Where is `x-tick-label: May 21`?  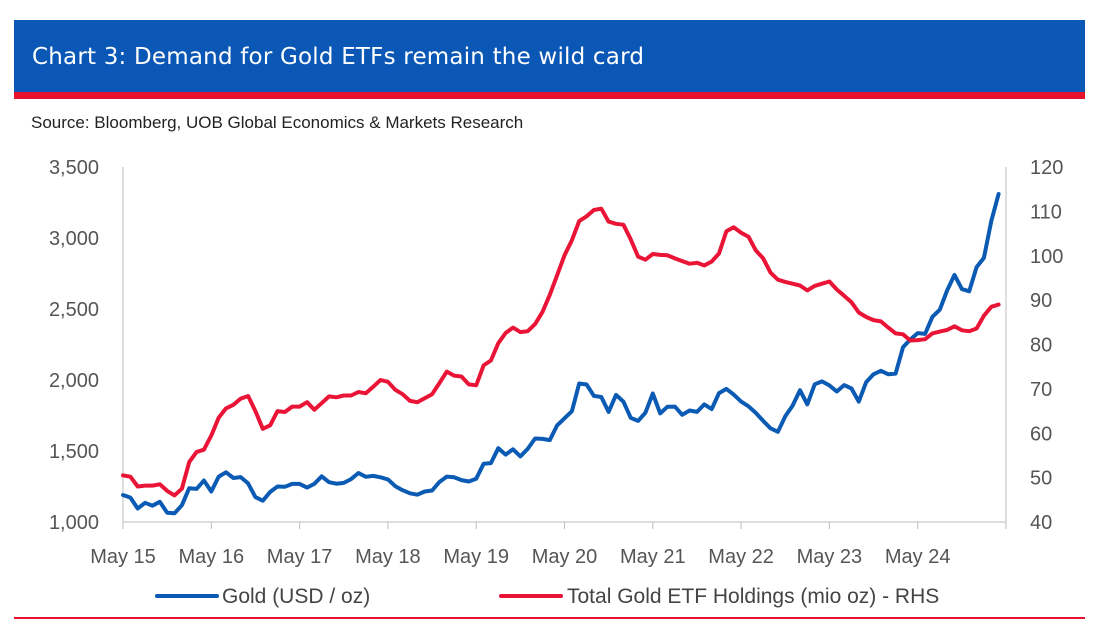
x-tick-label: May 21 is located at coordinates (653, 557).